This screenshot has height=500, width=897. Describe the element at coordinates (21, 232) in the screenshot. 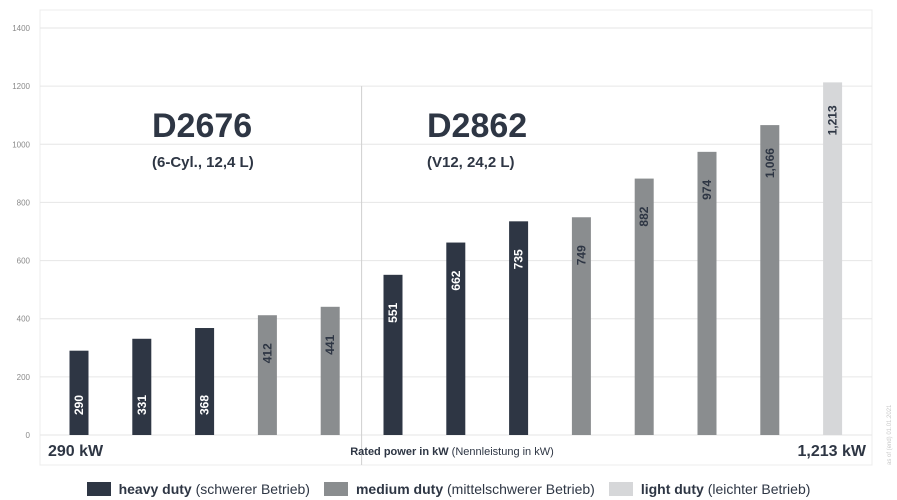

I see `y-tick-labels: 0 200 400 600 800 1000 1200 1400` at that location.